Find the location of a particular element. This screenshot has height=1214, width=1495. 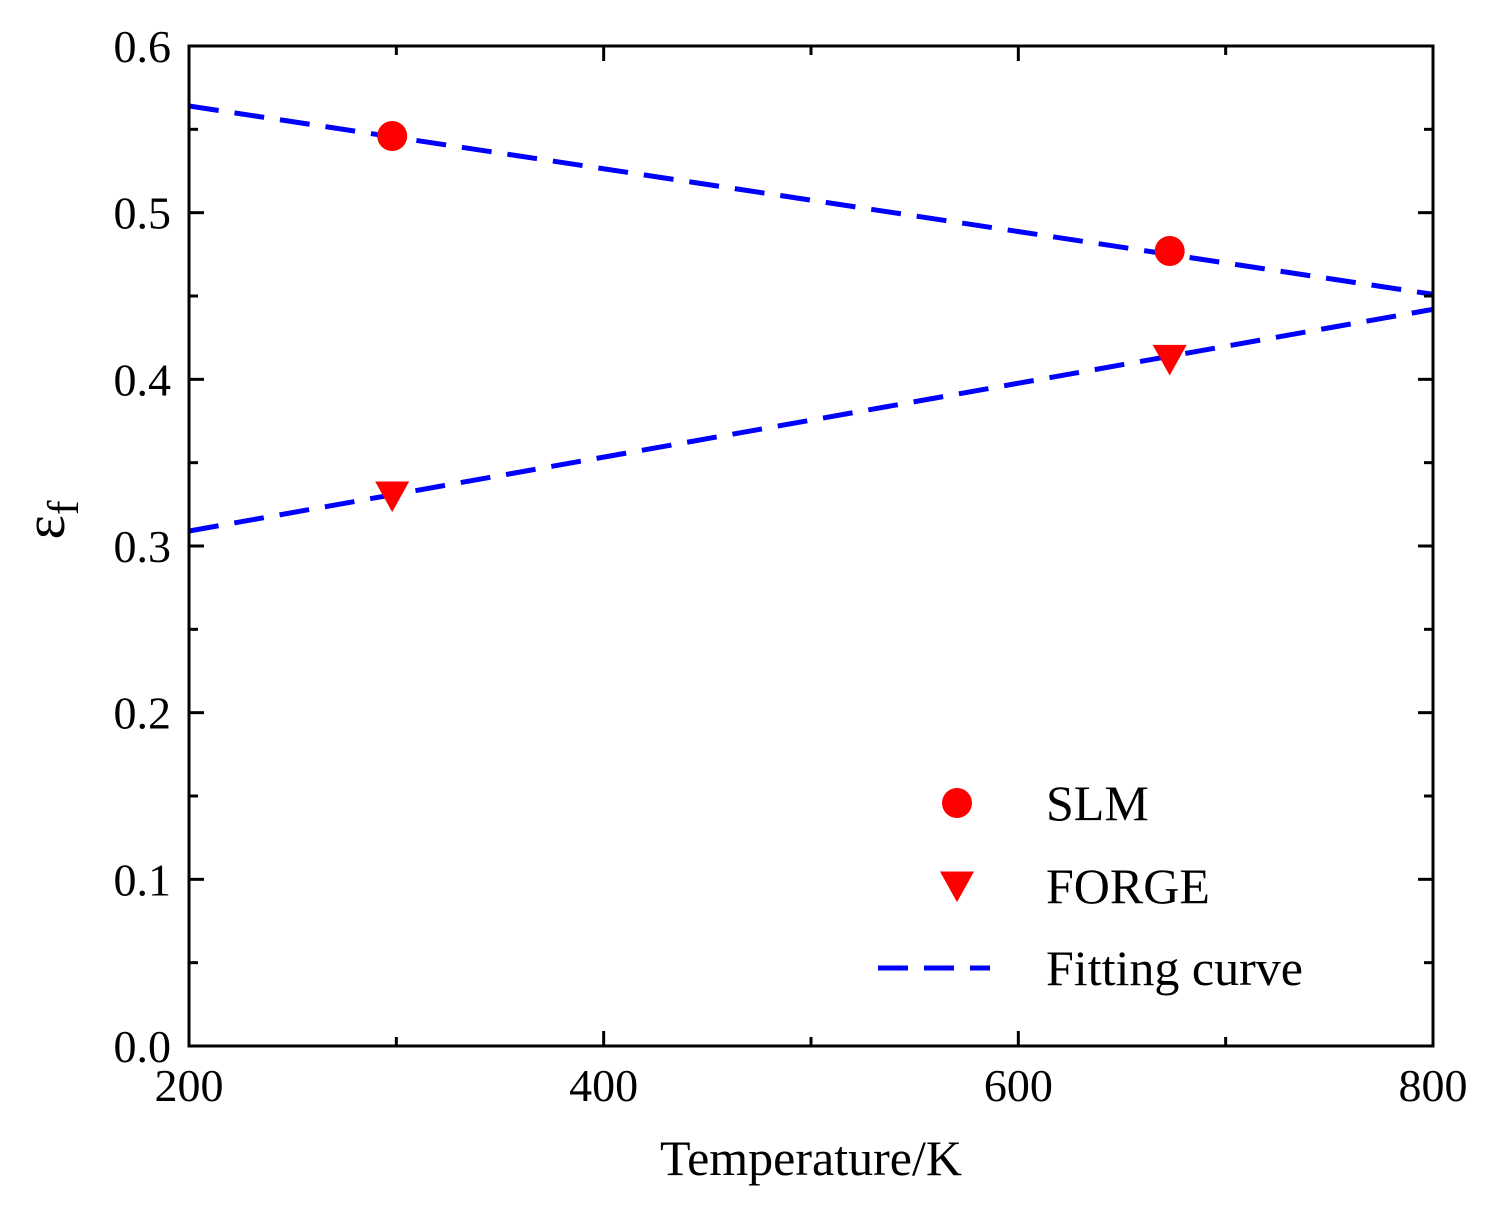

y-tick-label: 0.3 is located at coordinates (143, 546).